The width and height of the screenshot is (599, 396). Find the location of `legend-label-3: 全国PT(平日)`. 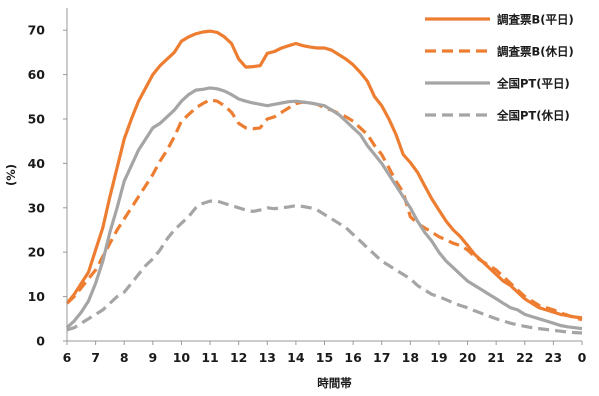

legend-label-3: 全国PT(平日) is located at coordinates (533, 84).